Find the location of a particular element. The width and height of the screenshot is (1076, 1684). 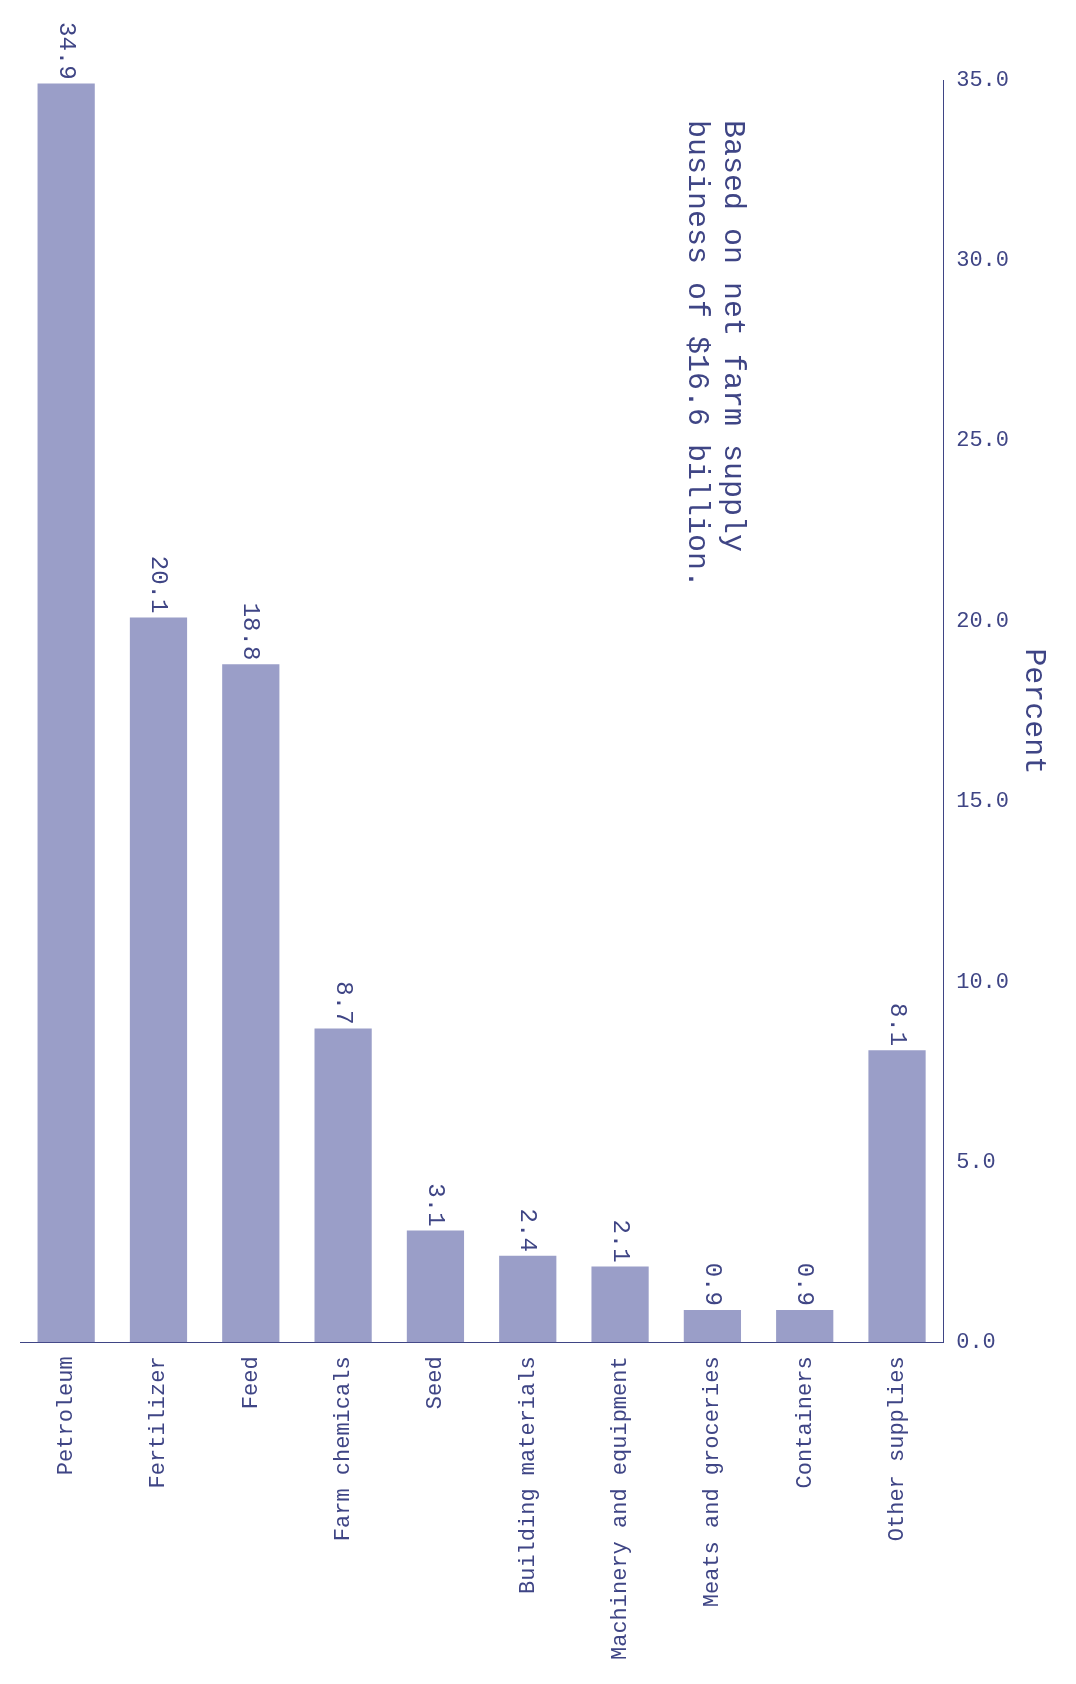

y-tick-label: 10.0 is located at coordinates (982, 982).